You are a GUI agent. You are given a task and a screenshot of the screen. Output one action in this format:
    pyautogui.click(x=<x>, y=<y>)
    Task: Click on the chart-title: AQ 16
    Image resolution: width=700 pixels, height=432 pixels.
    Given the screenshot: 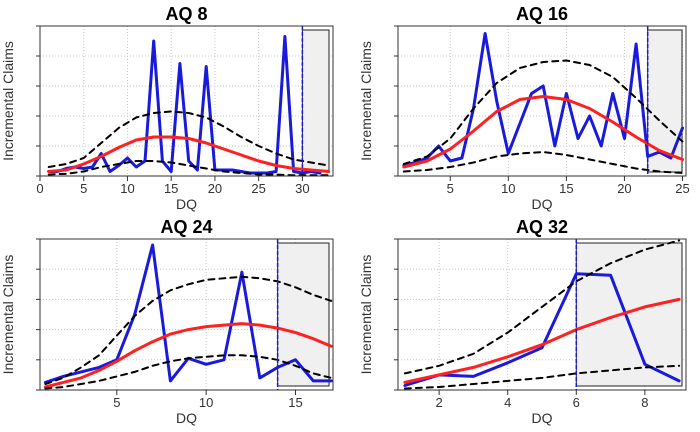 What is the action you would take?
    pyautogui.click(x=542, y=14)
    